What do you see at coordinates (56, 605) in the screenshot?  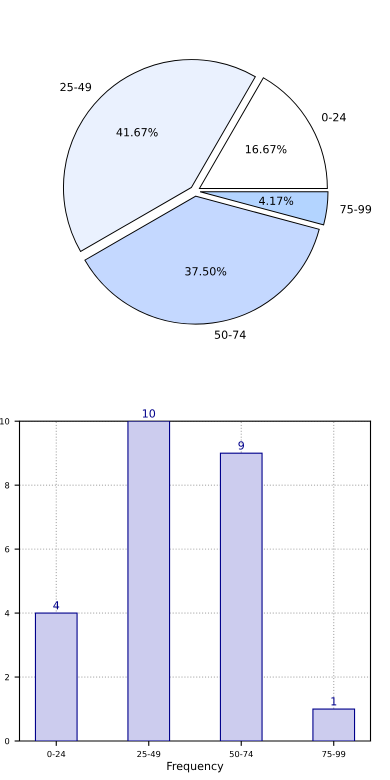 I see `data-label: 4` at bounding box center [56, 605].